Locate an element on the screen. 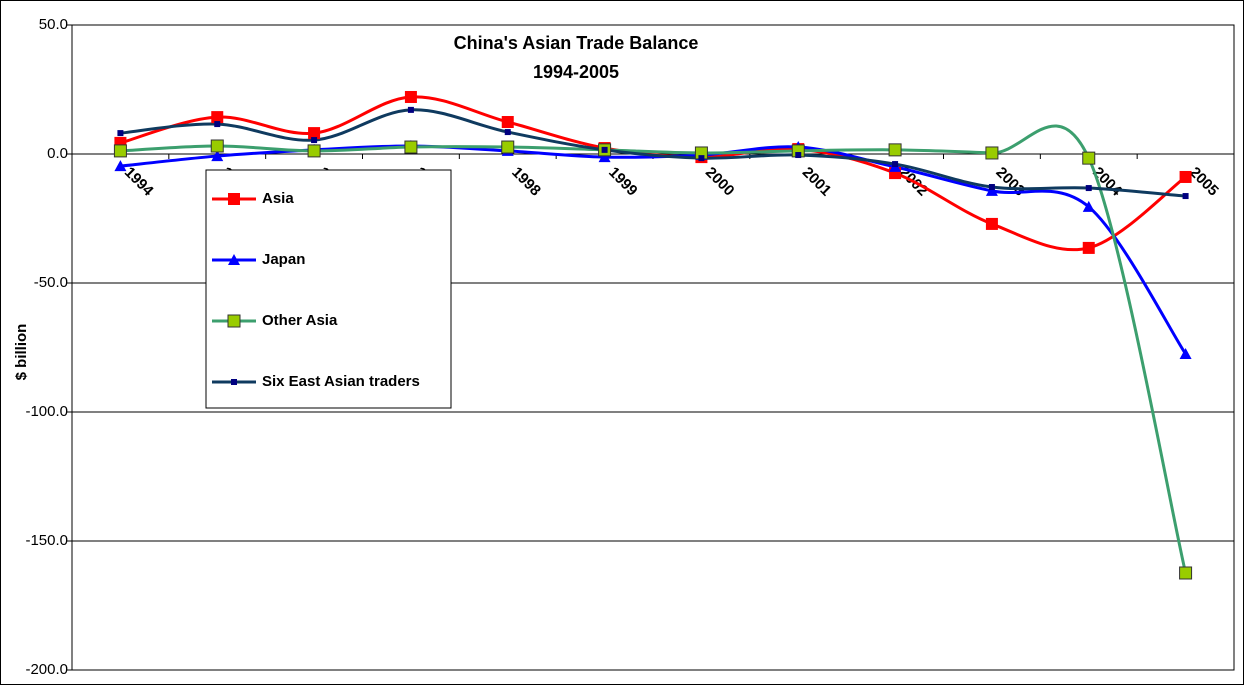 This screenshot has width=1244, height=685. legend-box is located at coordinates (328, 289).